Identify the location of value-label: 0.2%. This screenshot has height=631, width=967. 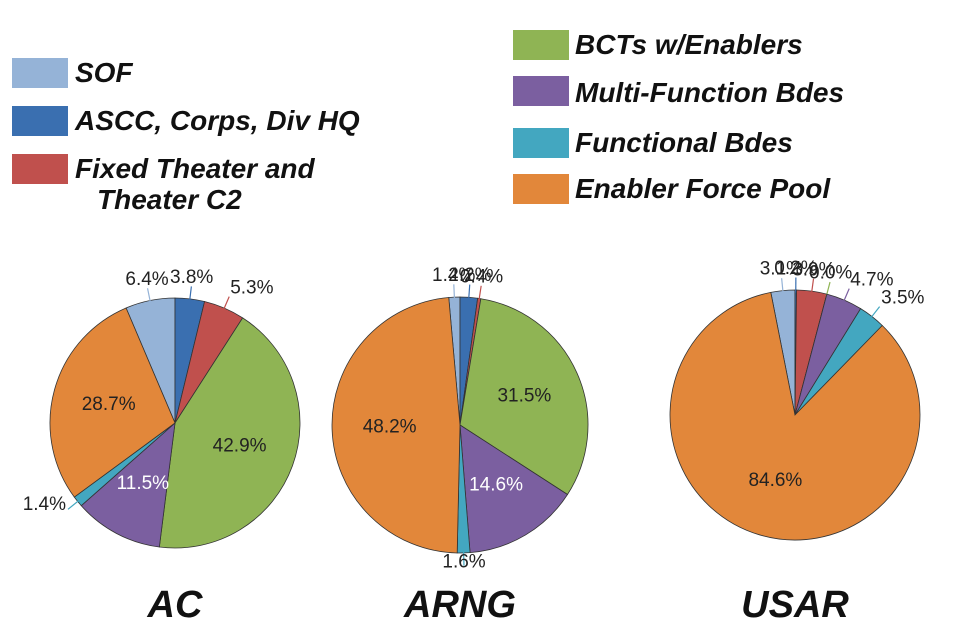
(795, 268).